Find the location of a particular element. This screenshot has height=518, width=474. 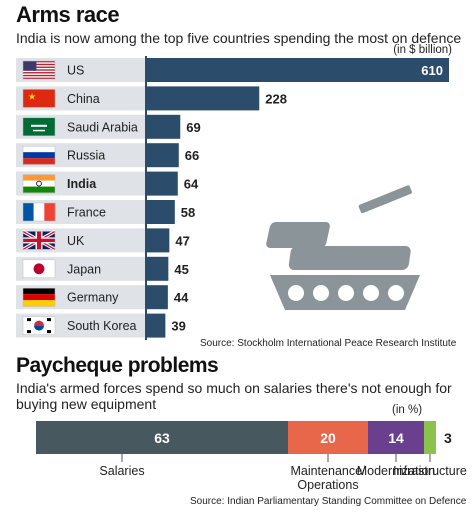

bar-saudi-arabia is located at coordinates (163, 126).